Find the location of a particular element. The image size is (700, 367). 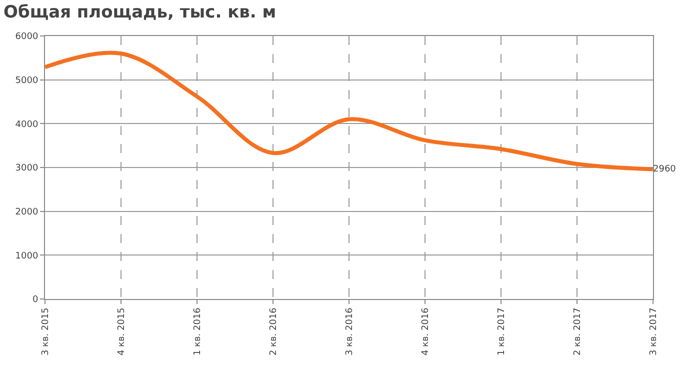

y-tick-label: 0 is located at coordinates (35, 300).